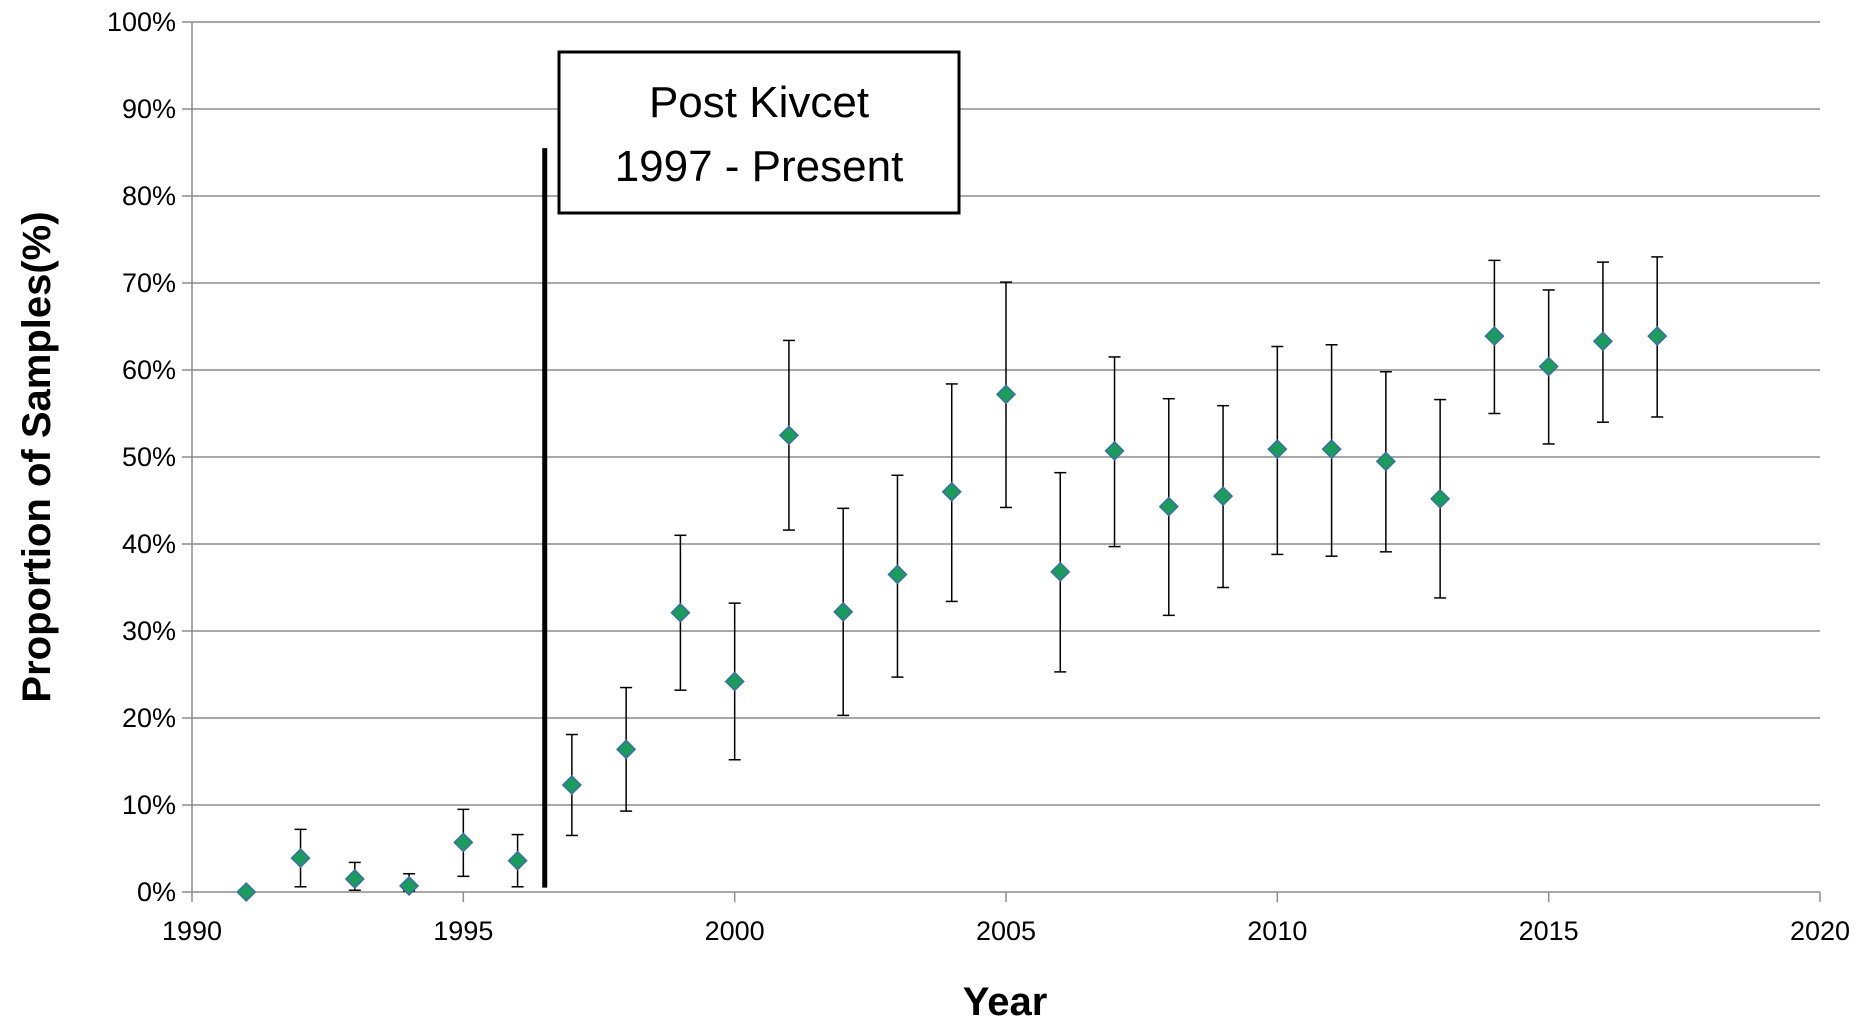  Describe the element at coordinates (1005, 1001) in the screenshot. I see `x-axis-title: Year` at that location.